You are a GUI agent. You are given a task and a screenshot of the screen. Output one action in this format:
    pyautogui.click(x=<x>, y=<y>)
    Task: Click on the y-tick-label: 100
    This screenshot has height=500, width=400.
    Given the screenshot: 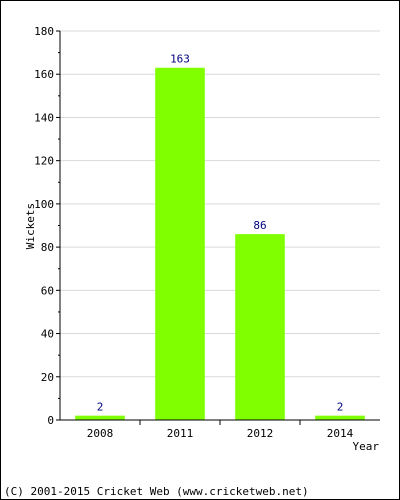 What is the action you would take?
    pyautogui.click(x=44, y=204)
    